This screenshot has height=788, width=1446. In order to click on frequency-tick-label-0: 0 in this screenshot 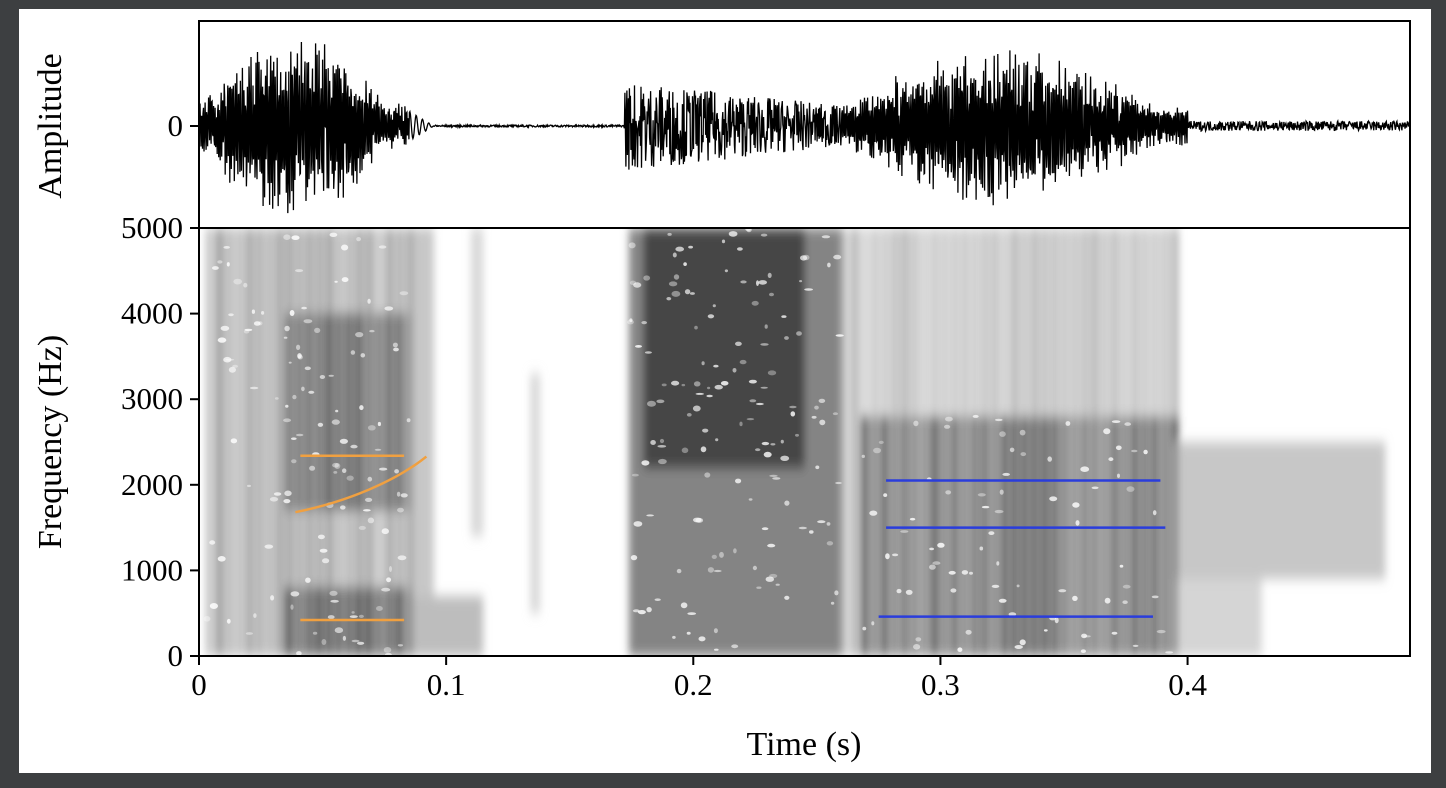, I will do `click(176, 655)`.